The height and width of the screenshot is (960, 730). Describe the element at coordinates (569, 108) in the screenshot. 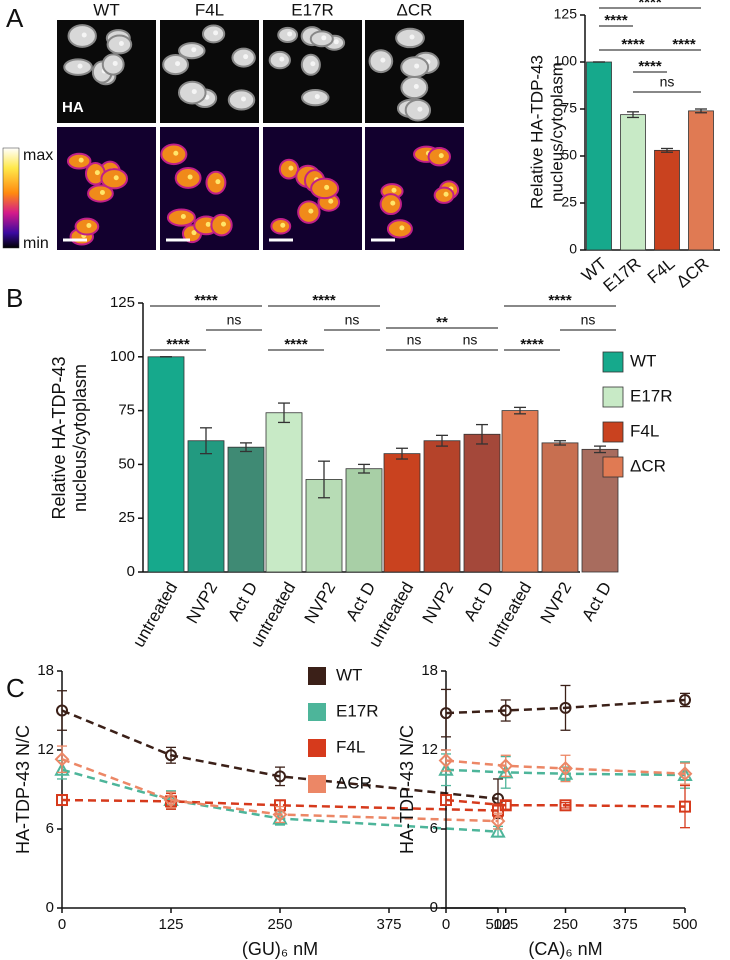

I see `y-tick-label: 75` at that location.